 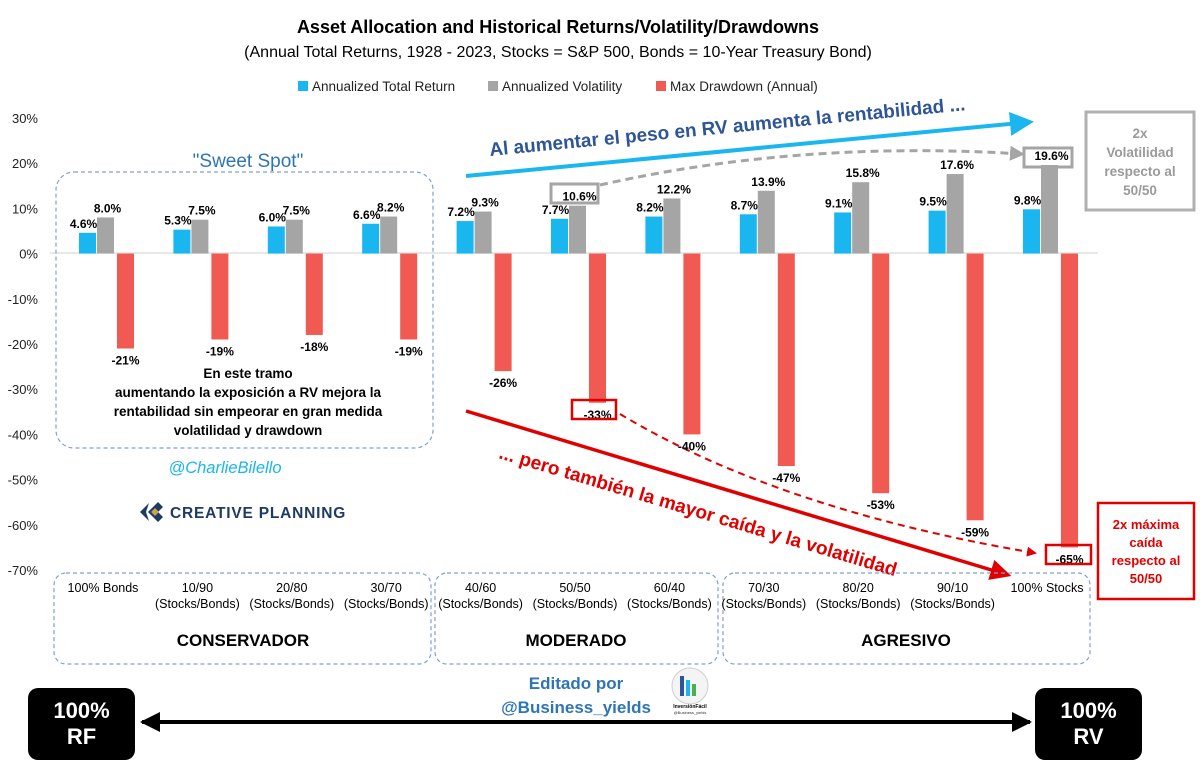 I want to click on edited-by-line: @Business_yields, so click(x=576, y=707).